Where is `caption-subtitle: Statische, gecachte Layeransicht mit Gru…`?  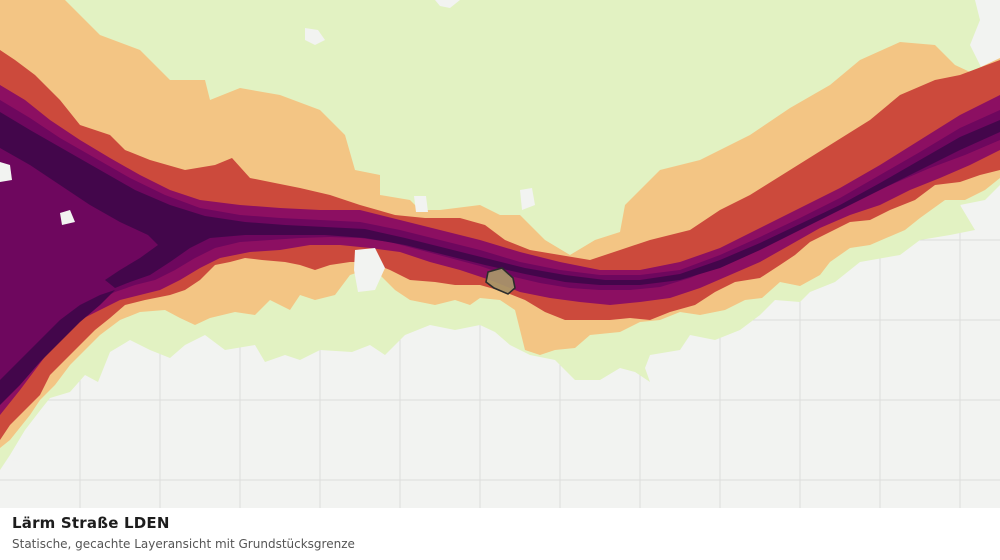
caption-subtitle: Statische, gecachte Layeransicht mit Gru… is located at coordinates (183, 544).